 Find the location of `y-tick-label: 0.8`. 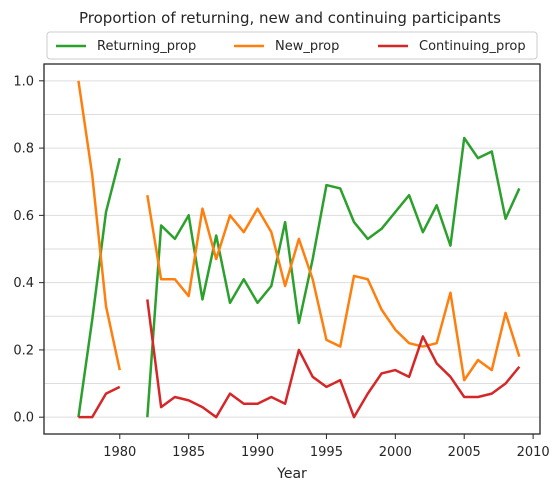

y-tick-label: 0.8 is located at coordinates (23, 149).